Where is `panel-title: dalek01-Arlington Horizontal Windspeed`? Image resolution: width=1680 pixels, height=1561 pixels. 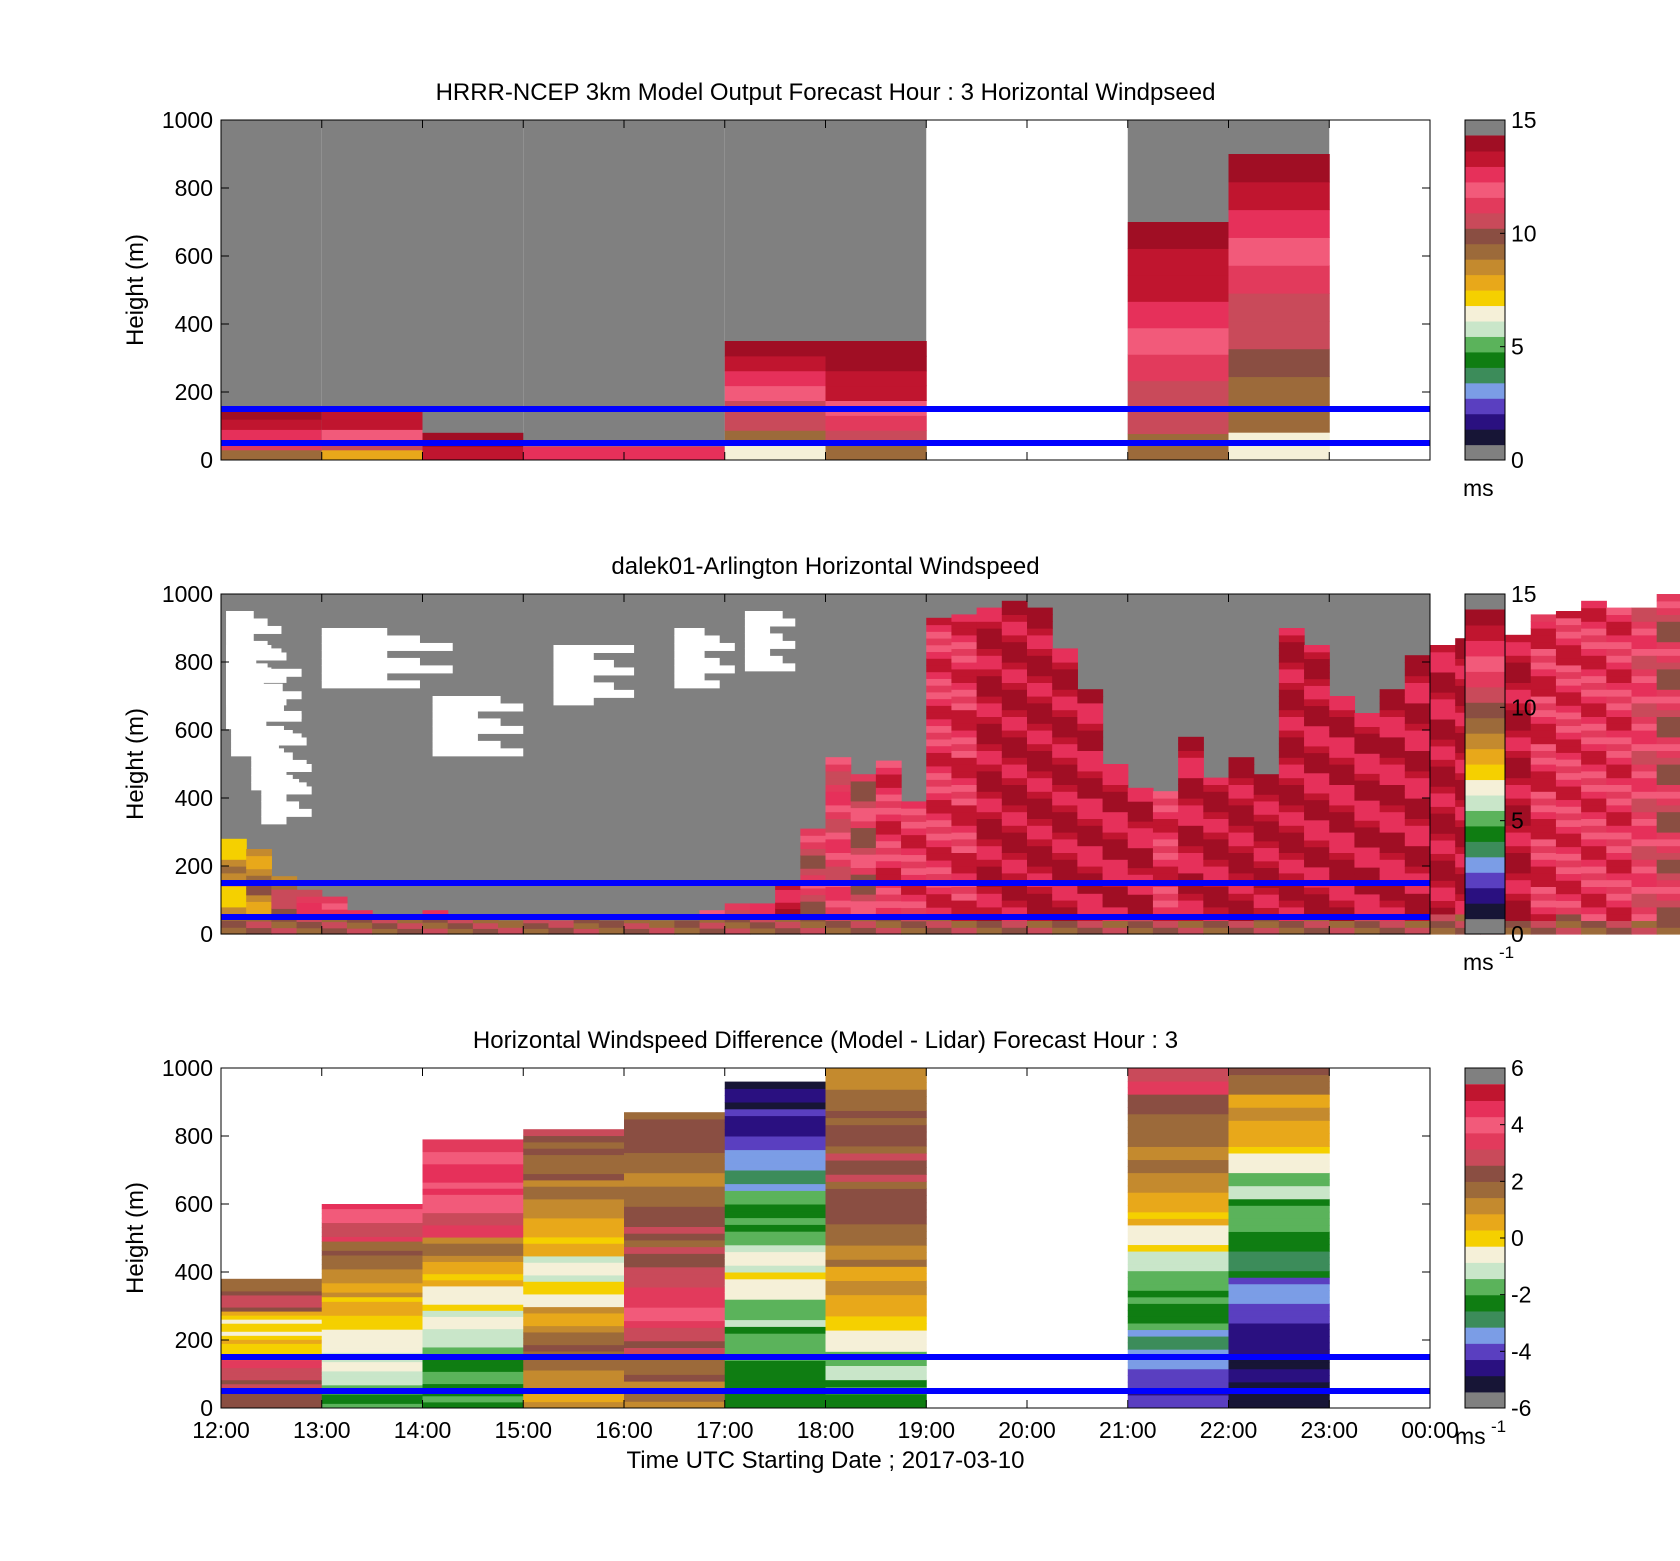 panel-title: dalek01-Arlington Horizontal Windspeed is located at coordinates (825, 566).